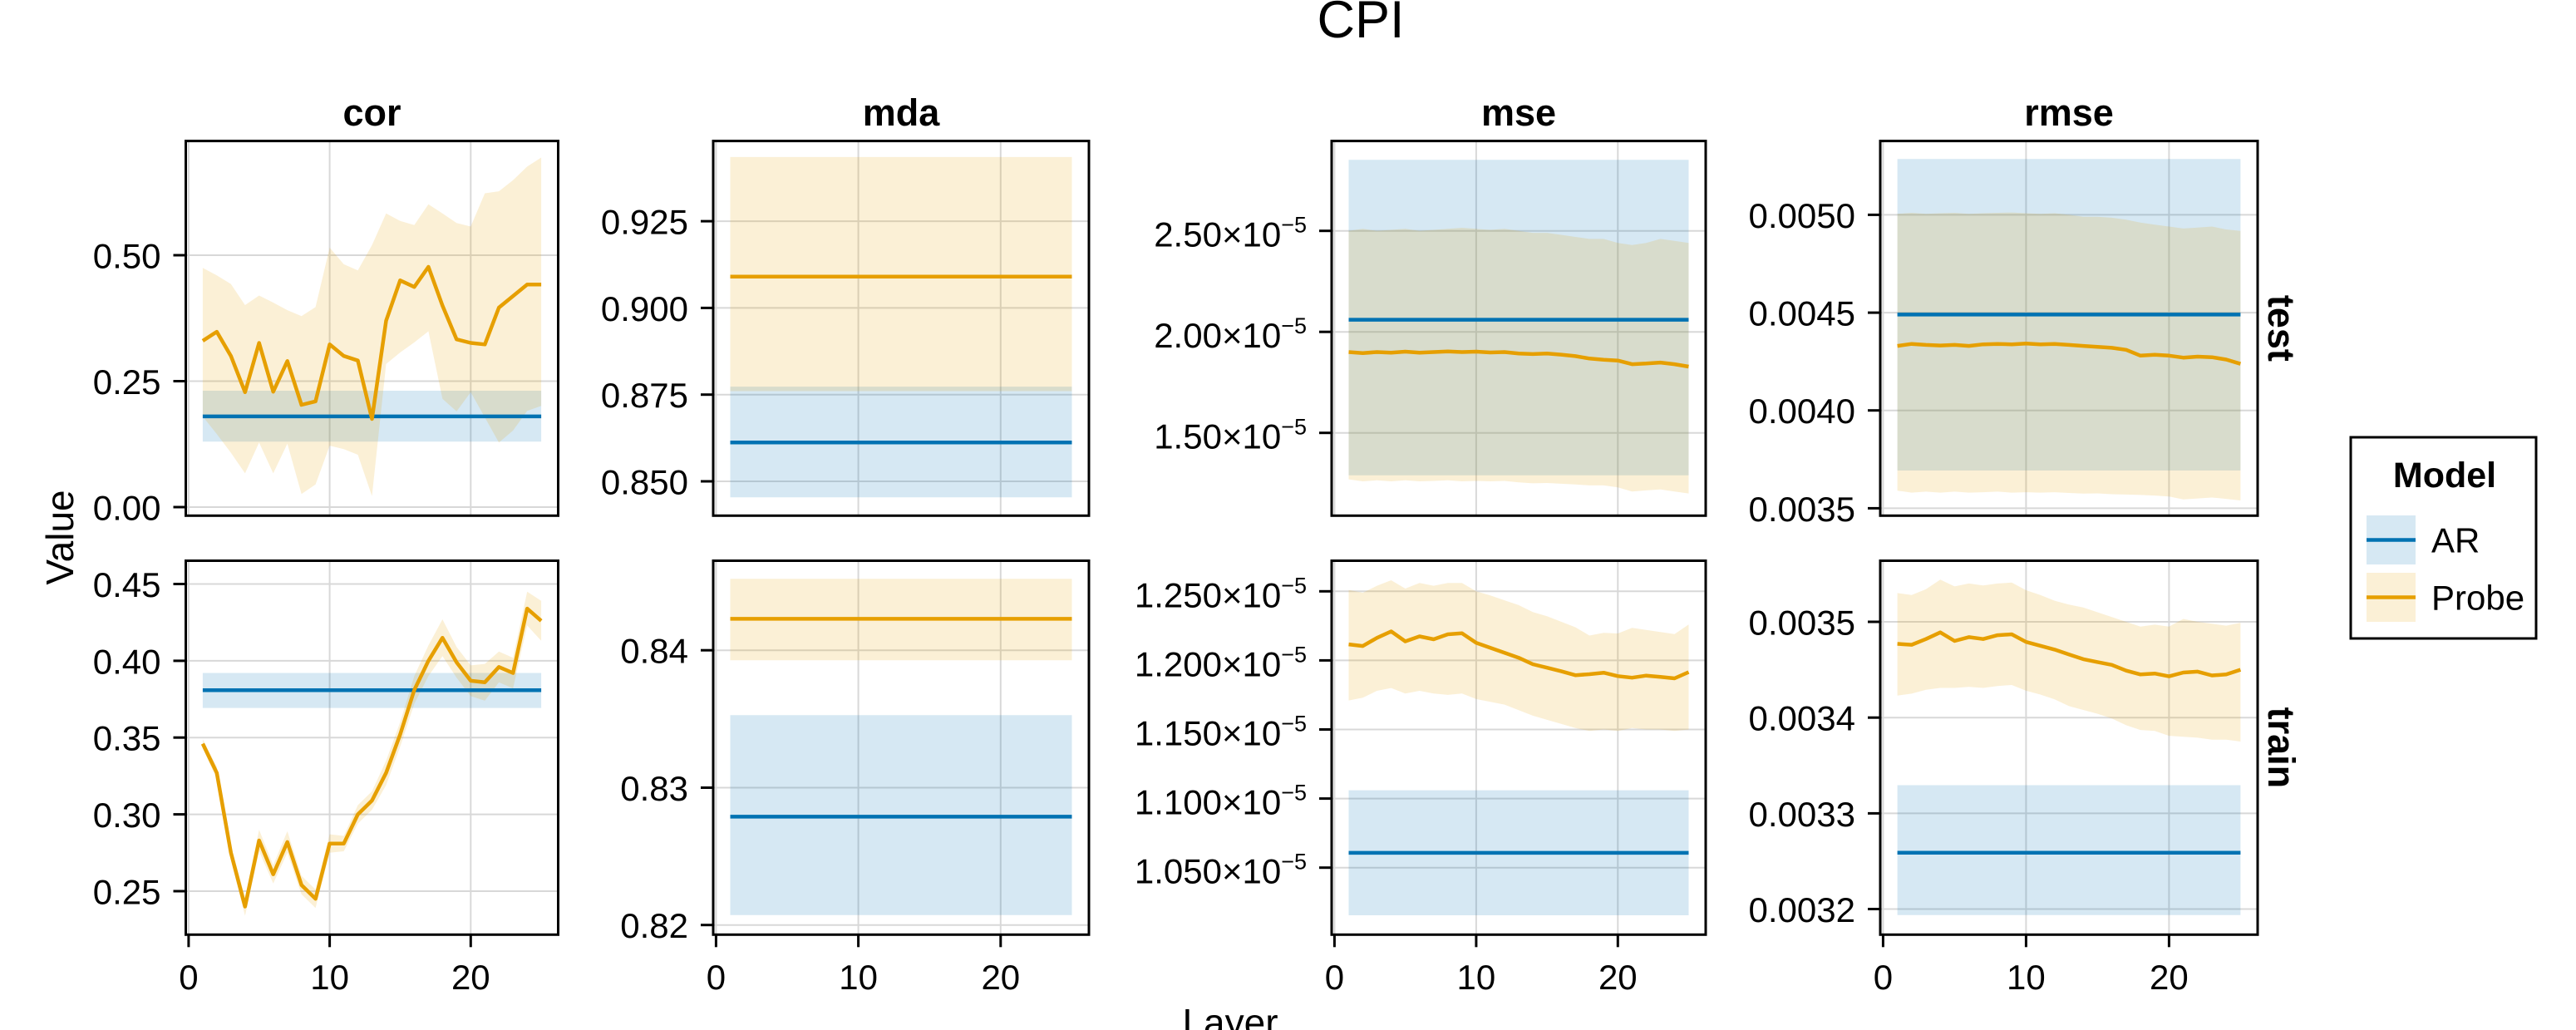 The height and width of the screenshot is (1030, 2576). What do you see at coordinates (1221, 594) in the screenshot?
I see `svg-text: 1.250×10⁻⁵` at bounding box center [1221, 594].